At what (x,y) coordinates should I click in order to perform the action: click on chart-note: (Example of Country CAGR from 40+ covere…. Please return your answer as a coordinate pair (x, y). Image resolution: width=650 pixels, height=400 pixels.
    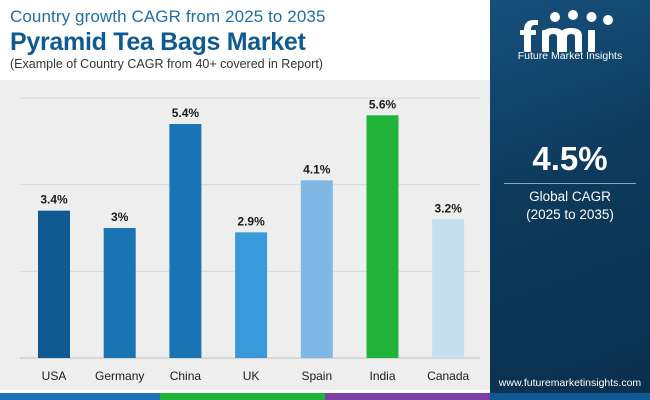
    Looking at the image, I should click on (166, 64).